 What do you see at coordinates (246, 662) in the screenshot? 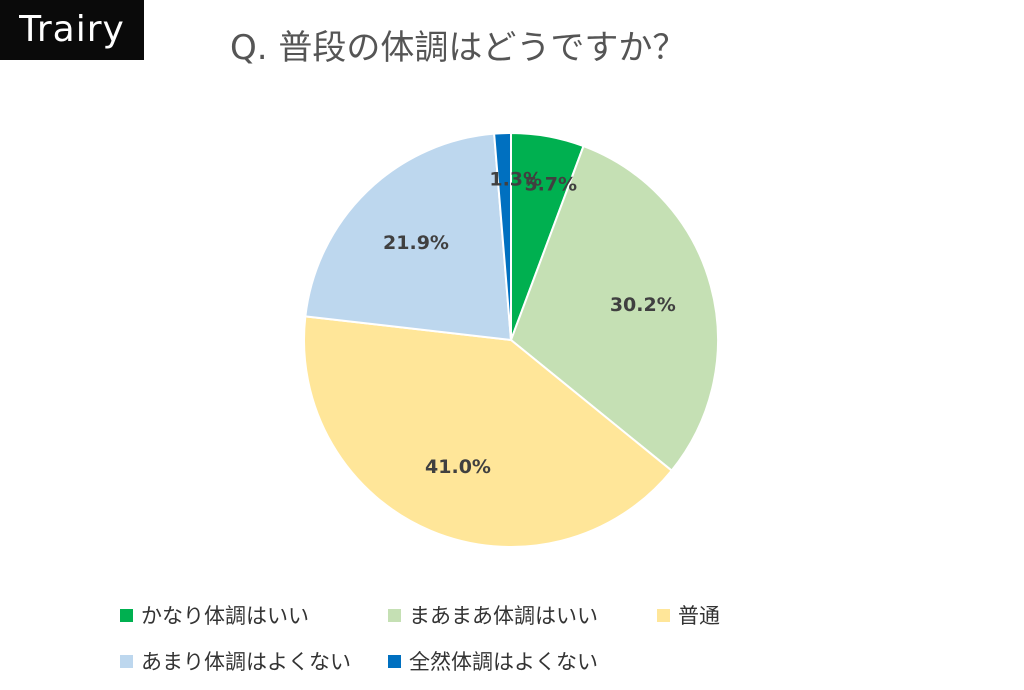
I see `legend-label: あまり体調はよくない` at bounding box center [246, 662].